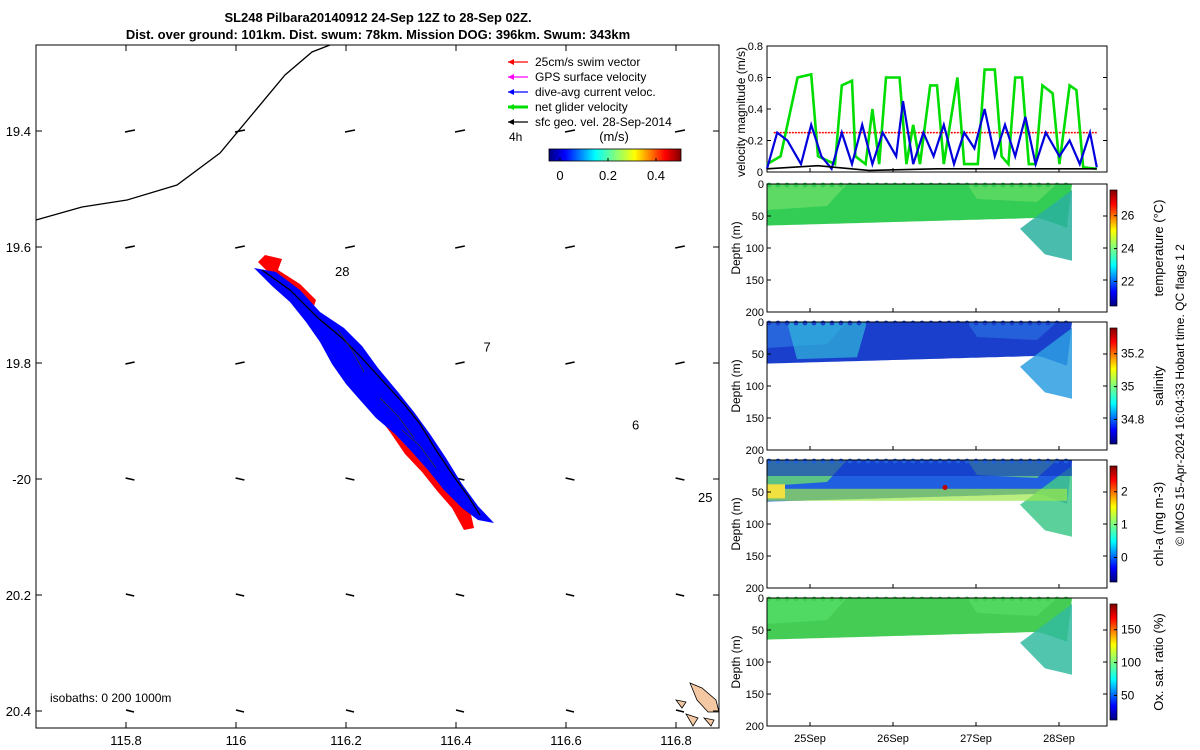 The height and width of the screenshot is (750, 1200). I want to click on isobaths-label: isobaths: 0 200 1000m, so click(110, 698).